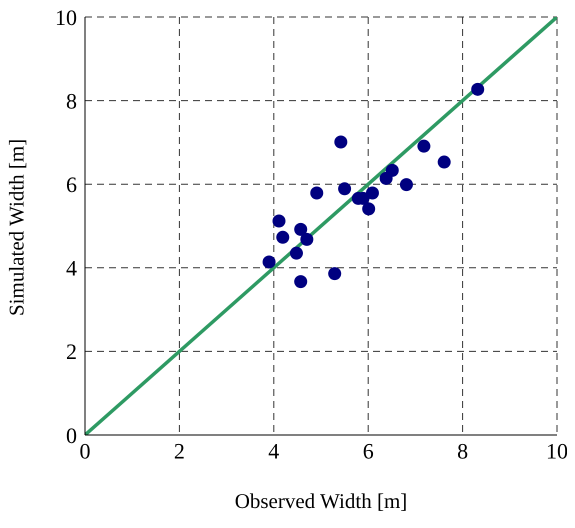 Image resolution: width=575 pixels, height=528 pixels. What do you see at coordinates (16, 227) in the screenshot?
I see `y-axis-title: Simulated Width [m]` at bounding box center [16, 227].